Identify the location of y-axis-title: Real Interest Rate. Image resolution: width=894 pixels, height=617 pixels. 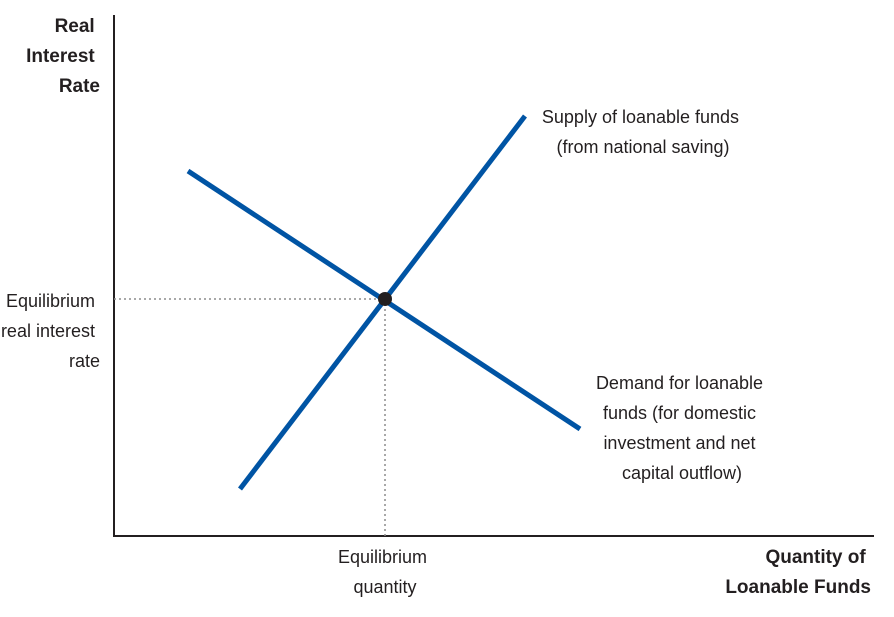
(63, 56).